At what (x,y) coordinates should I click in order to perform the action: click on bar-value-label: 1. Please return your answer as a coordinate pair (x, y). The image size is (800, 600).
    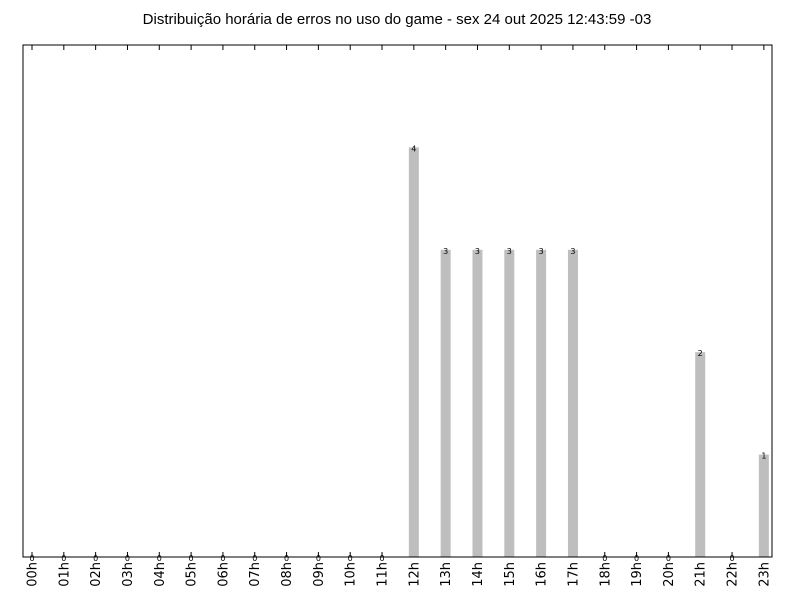
    Looking at the image, I should click on (763, 456).